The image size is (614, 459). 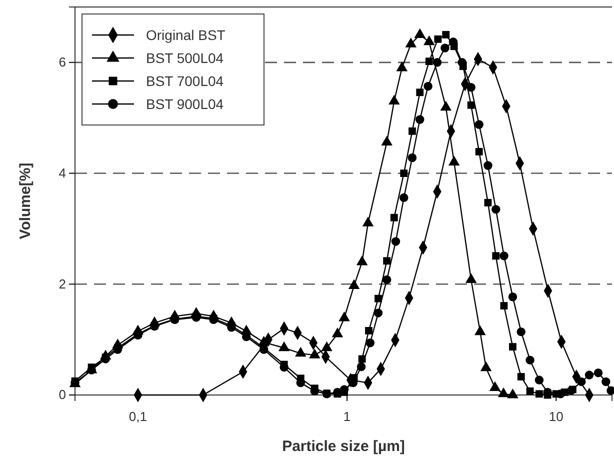 What do you see at coordinates (347, 416) in the screenshot?
I see `x-tick-label: 1` at bounding box center [347, 416].